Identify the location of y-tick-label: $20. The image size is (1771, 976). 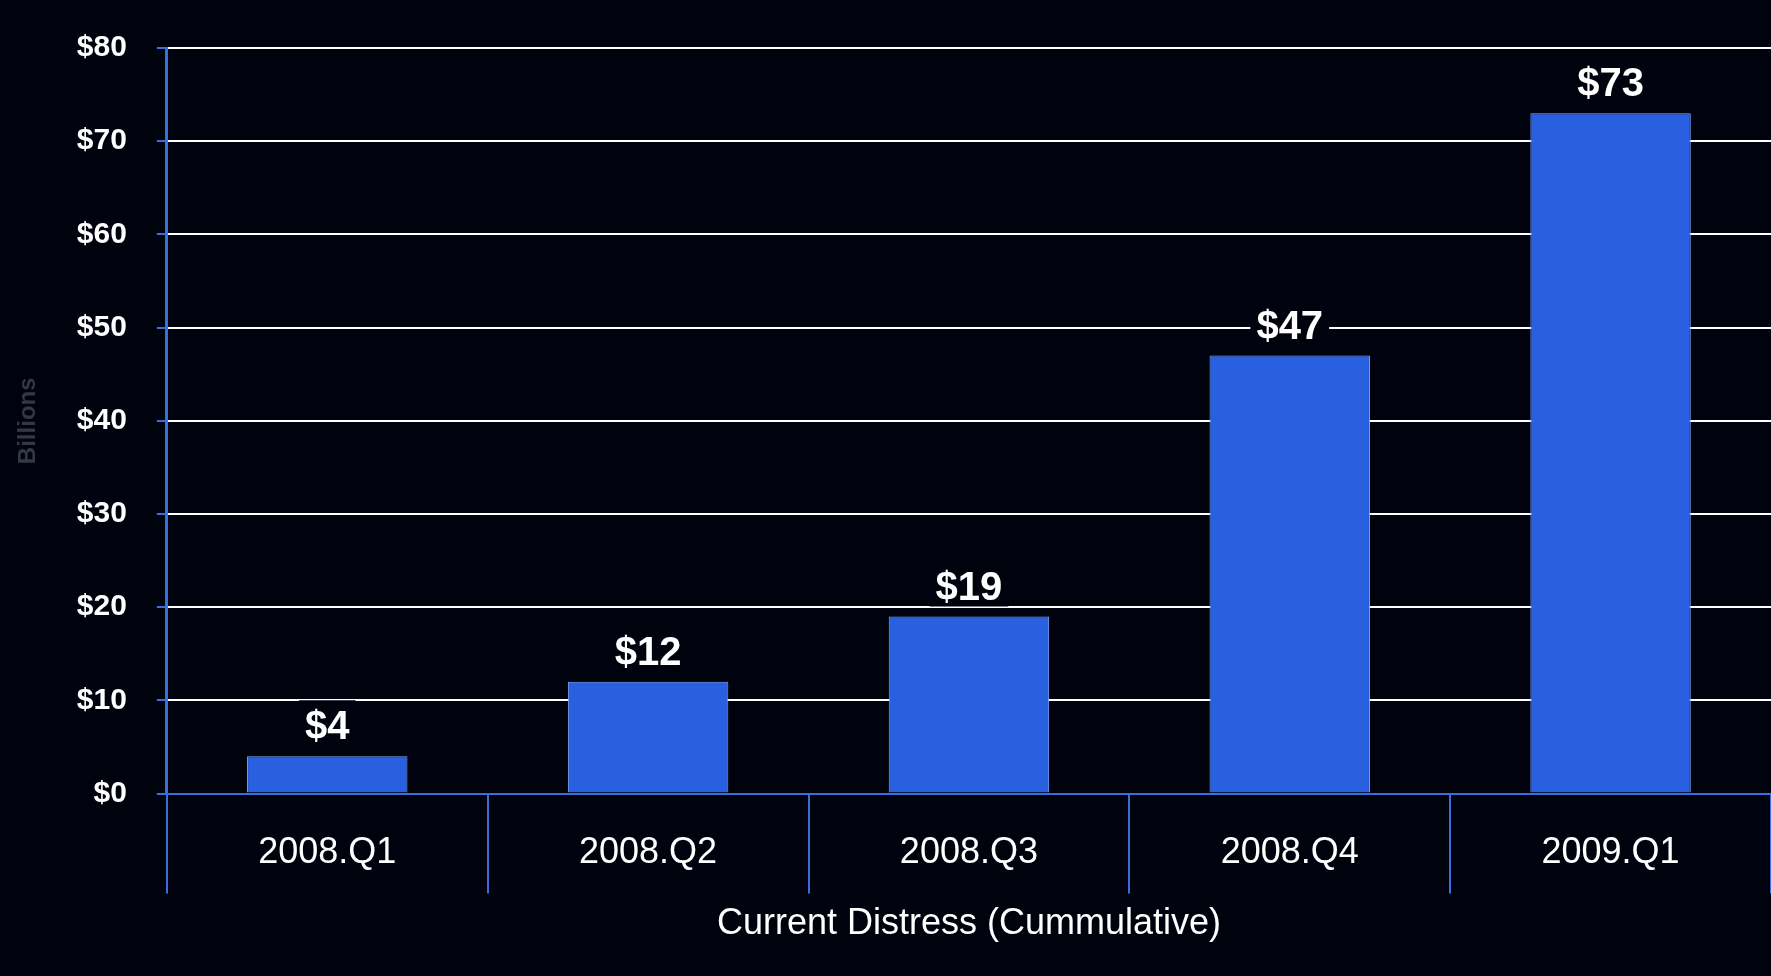
(101, 605).